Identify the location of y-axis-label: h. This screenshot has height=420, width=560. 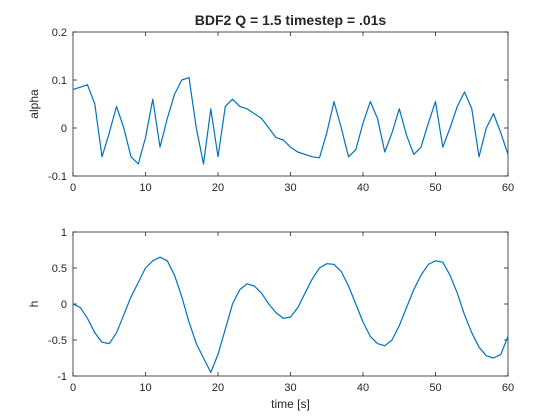
(34, 304).